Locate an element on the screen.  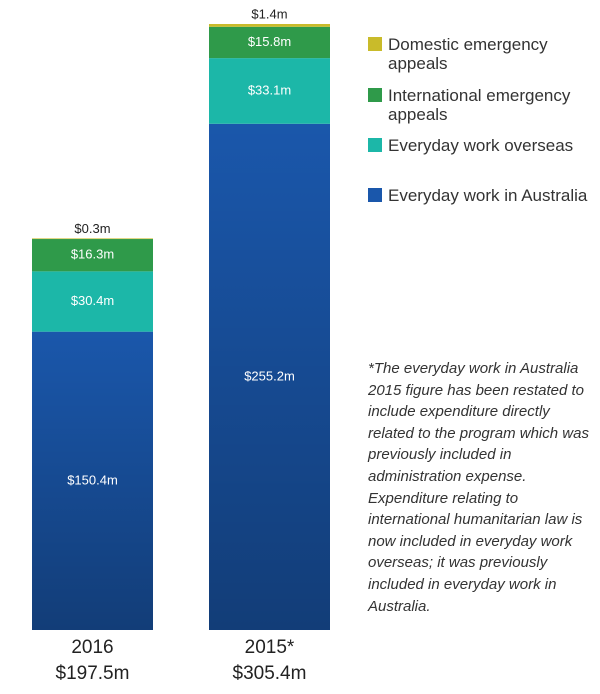
data-label: $15.8m is located at coordinates (269, 41).